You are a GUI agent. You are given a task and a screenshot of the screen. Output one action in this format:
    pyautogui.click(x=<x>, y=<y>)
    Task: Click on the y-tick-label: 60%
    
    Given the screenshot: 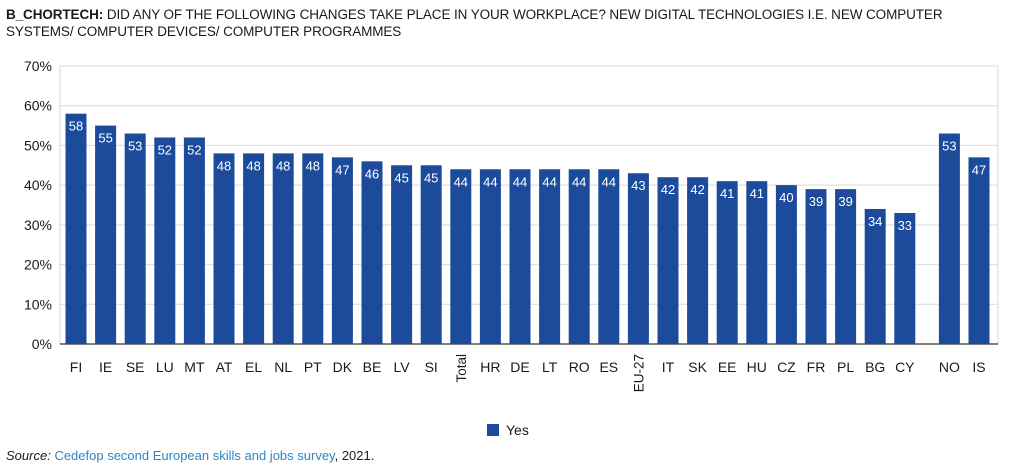 What is the action you would take?
    pyautogui.click(x=38, y=106)
    